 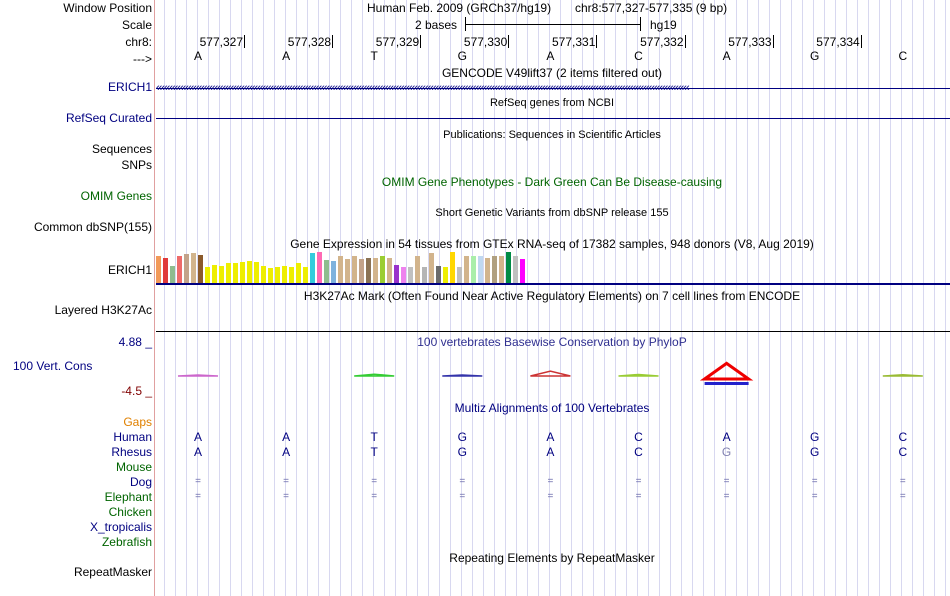 I want to click on species-label: Rhesus, so click(x=131, y=452).